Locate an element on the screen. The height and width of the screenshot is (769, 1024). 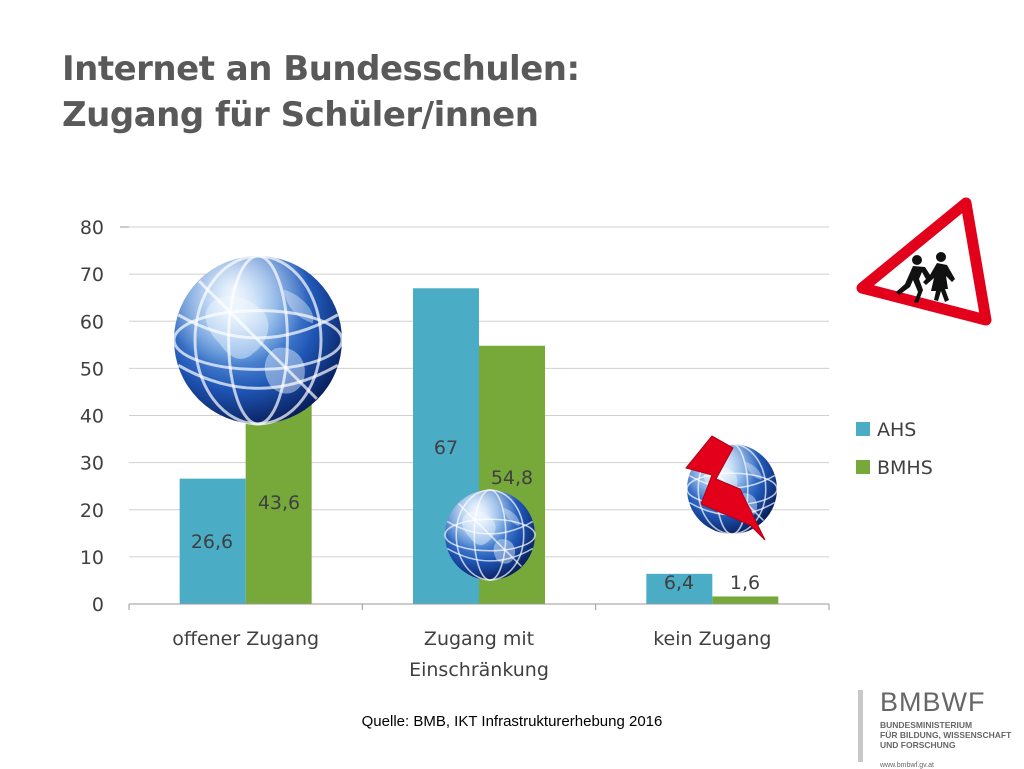
lightning-bolt-icon is located at coordinates (725, 488).